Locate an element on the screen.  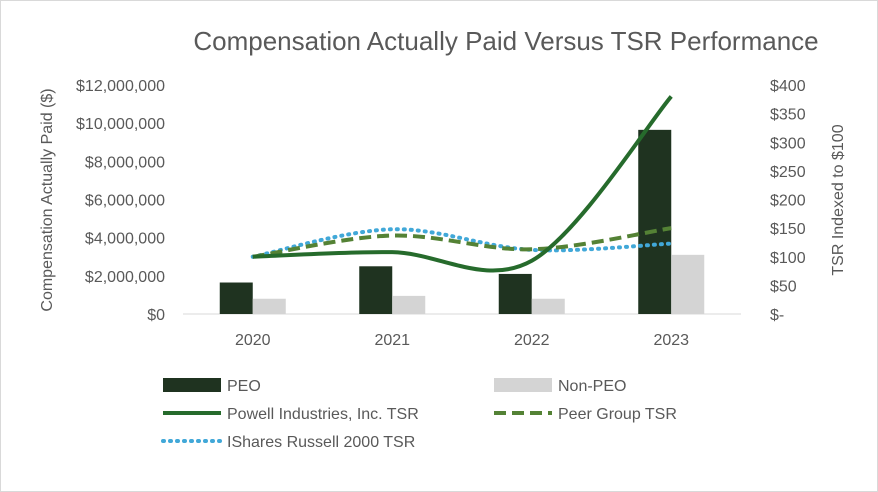
legend-label-russell: IShares Russell 2000 TSR is located at coordinates (321, 442).